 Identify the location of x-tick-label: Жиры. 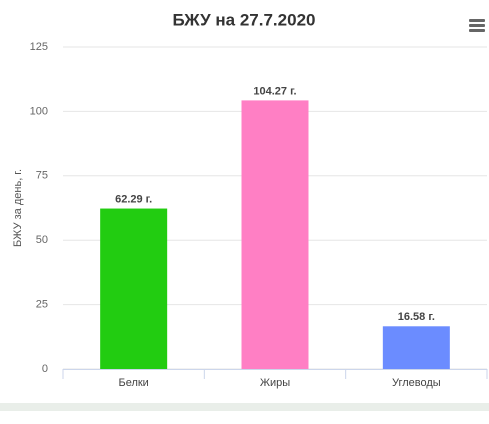
(275, 383).